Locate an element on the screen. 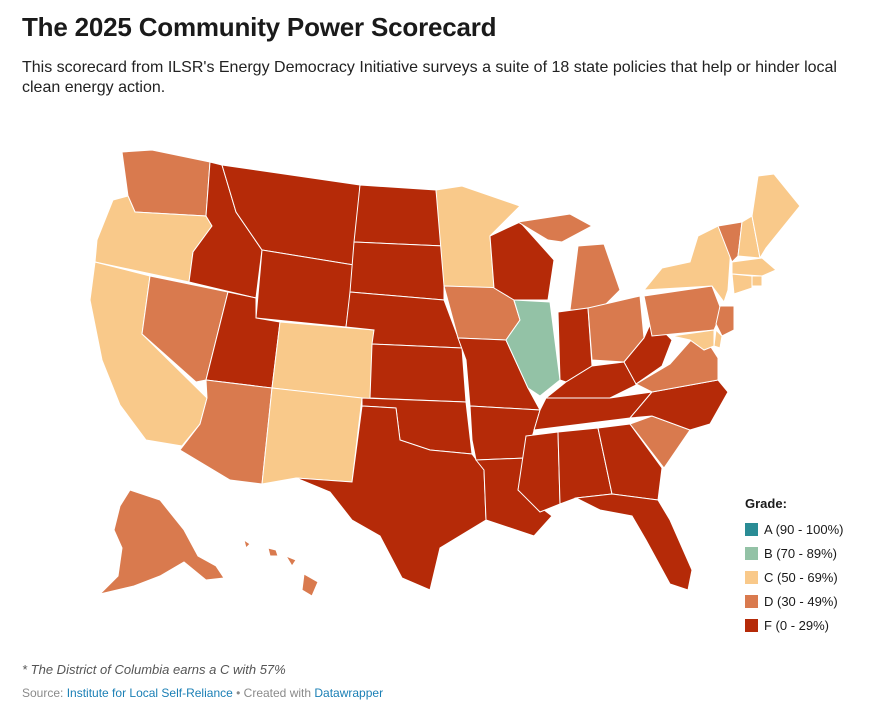 The height and width of the screenshot is (712, 877). legend-item-a: A (90 - 100%) is located at coordinates (794, 529).